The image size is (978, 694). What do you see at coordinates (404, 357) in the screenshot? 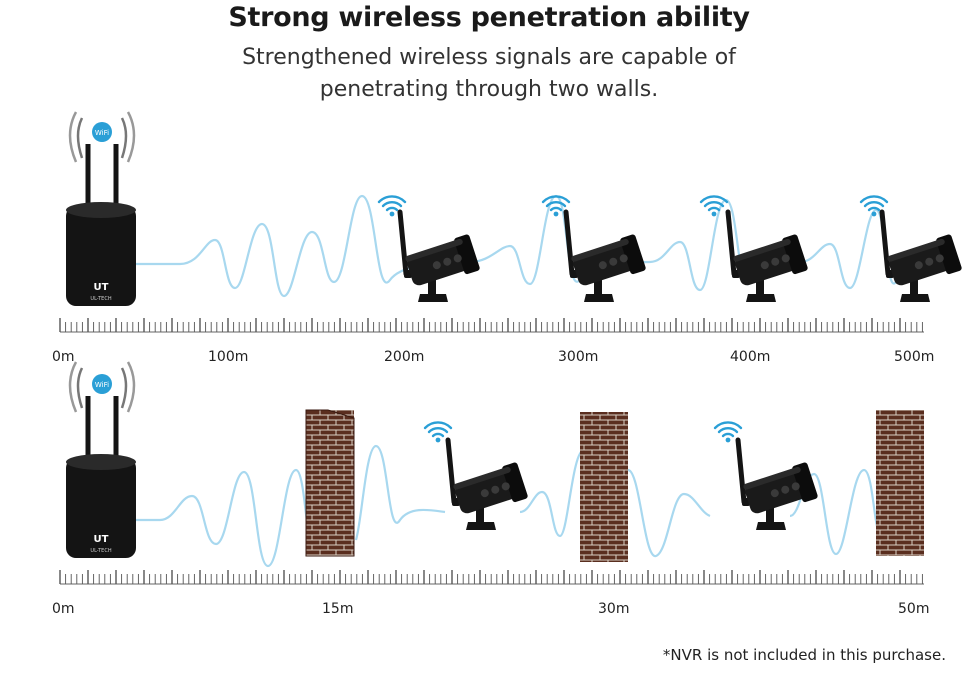
I see `scale-label-200m: 200m` at bounding box center [404, 357].